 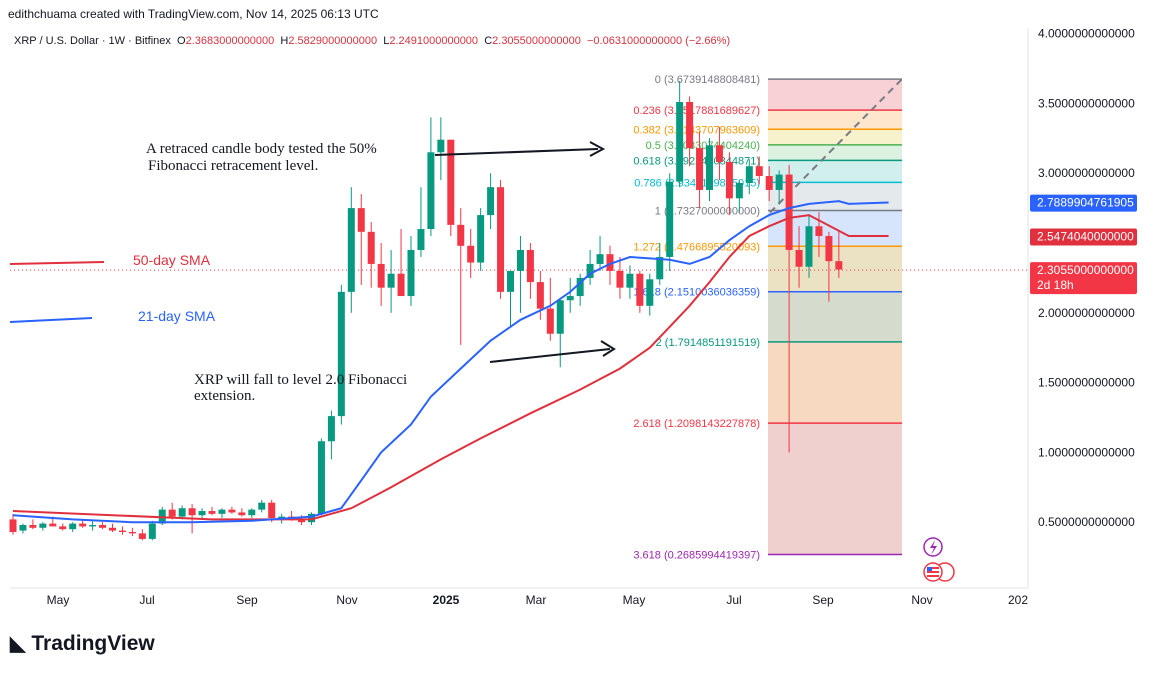 I want to click on logo-text: TradingView, so click(x=93, y=643).